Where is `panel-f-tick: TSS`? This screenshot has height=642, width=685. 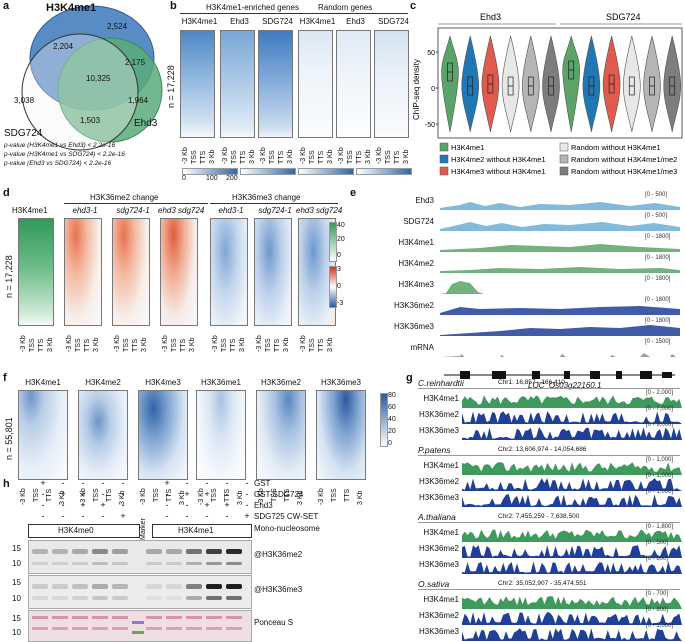 panel-f-tick: TSS is located at coordinates (214, 495).